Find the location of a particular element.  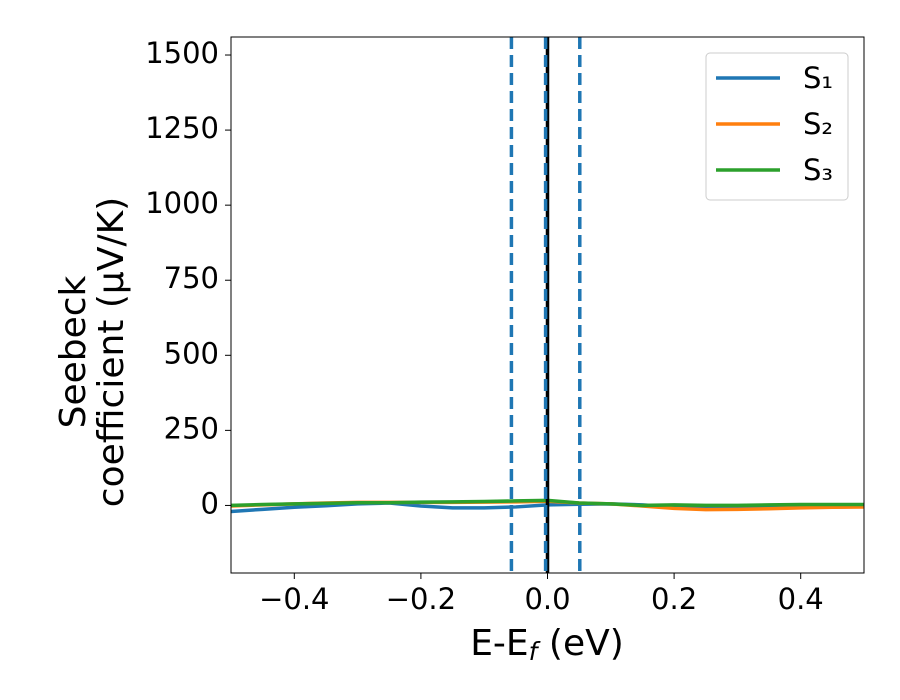

y-tick-label: 1250 is located at coordinates (182, 128).